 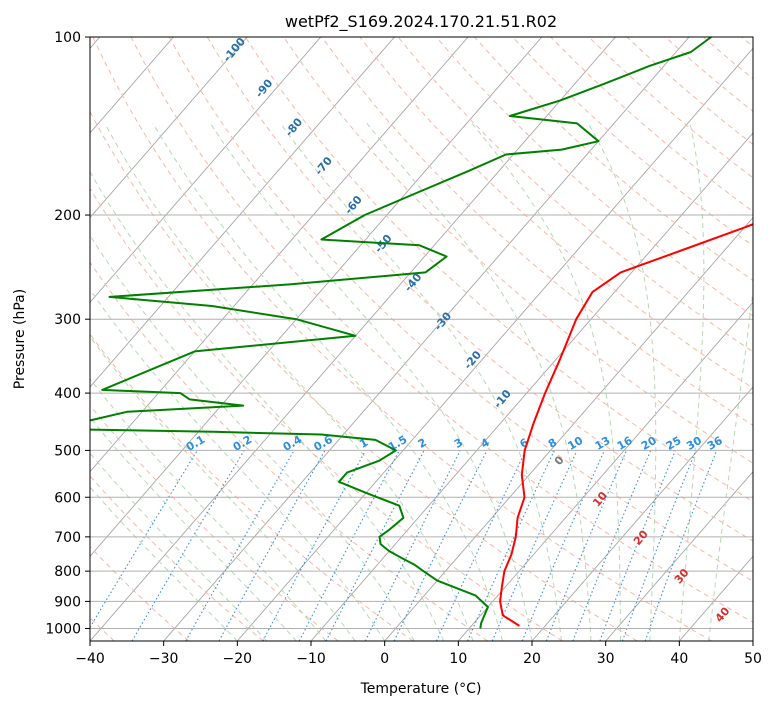 What do you see at coordinates (723, 614) in the screenshot?
I see `dry-adiabat-label: 40` at bounding box center [723, 614].